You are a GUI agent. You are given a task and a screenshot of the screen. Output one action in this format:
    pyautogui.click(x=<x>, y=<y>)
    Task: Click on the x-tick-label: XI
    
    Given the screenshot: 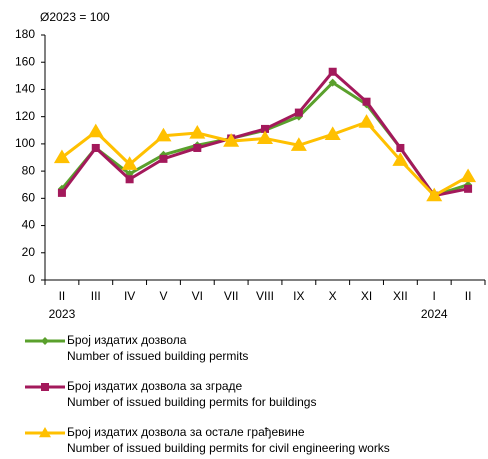 What is the action you would take?
    pyautogui.click(x=366, y=296)
    